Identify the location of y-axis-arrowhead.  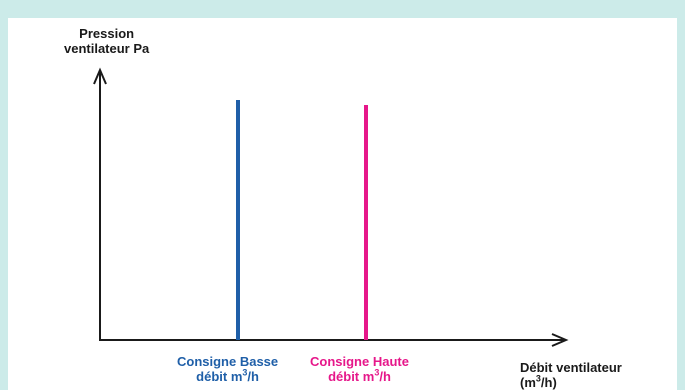
(100, 76).